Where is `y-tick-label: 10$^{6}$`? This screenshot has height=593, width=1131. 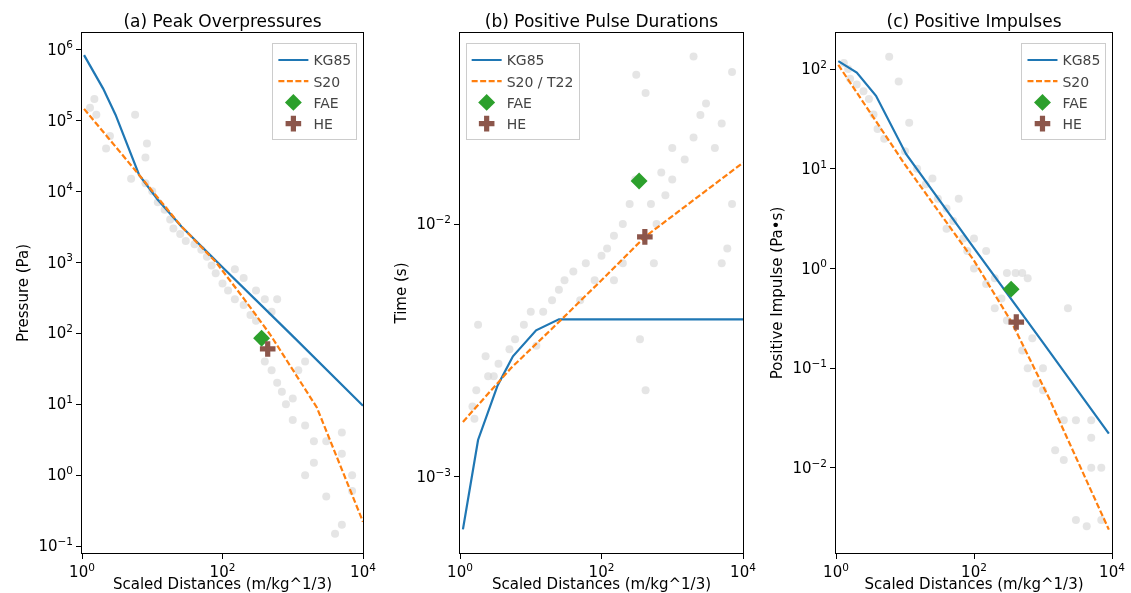
y-tick-label: 10$^{6}$ is located at coordinates (60, 48).